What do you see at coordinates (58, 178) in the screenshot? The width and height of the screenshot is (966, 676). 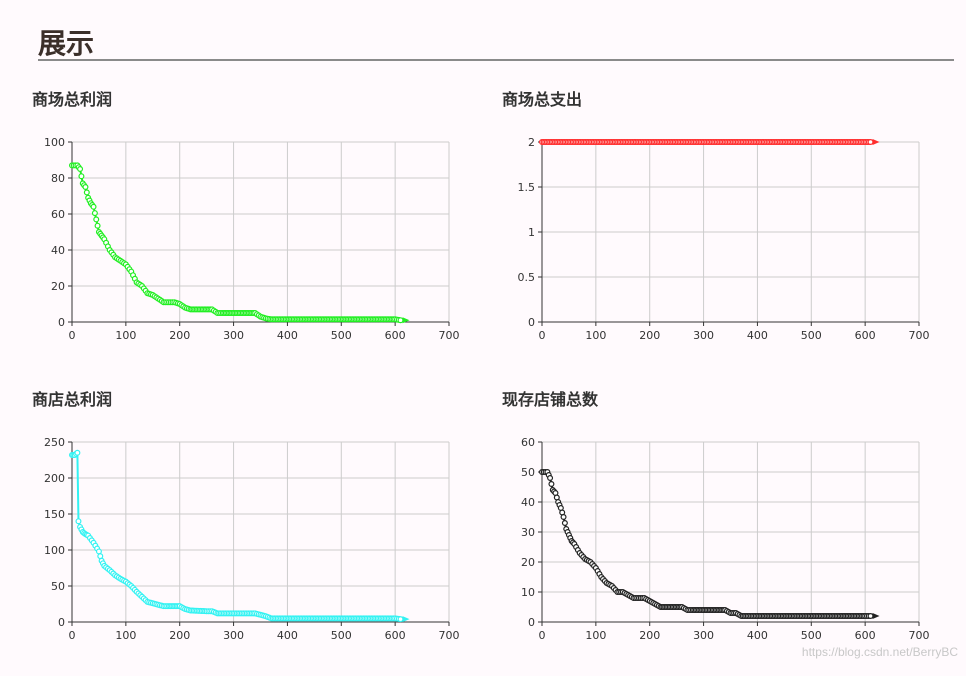 I see `y-tick-label: 80` at bounding box center [58, 178].